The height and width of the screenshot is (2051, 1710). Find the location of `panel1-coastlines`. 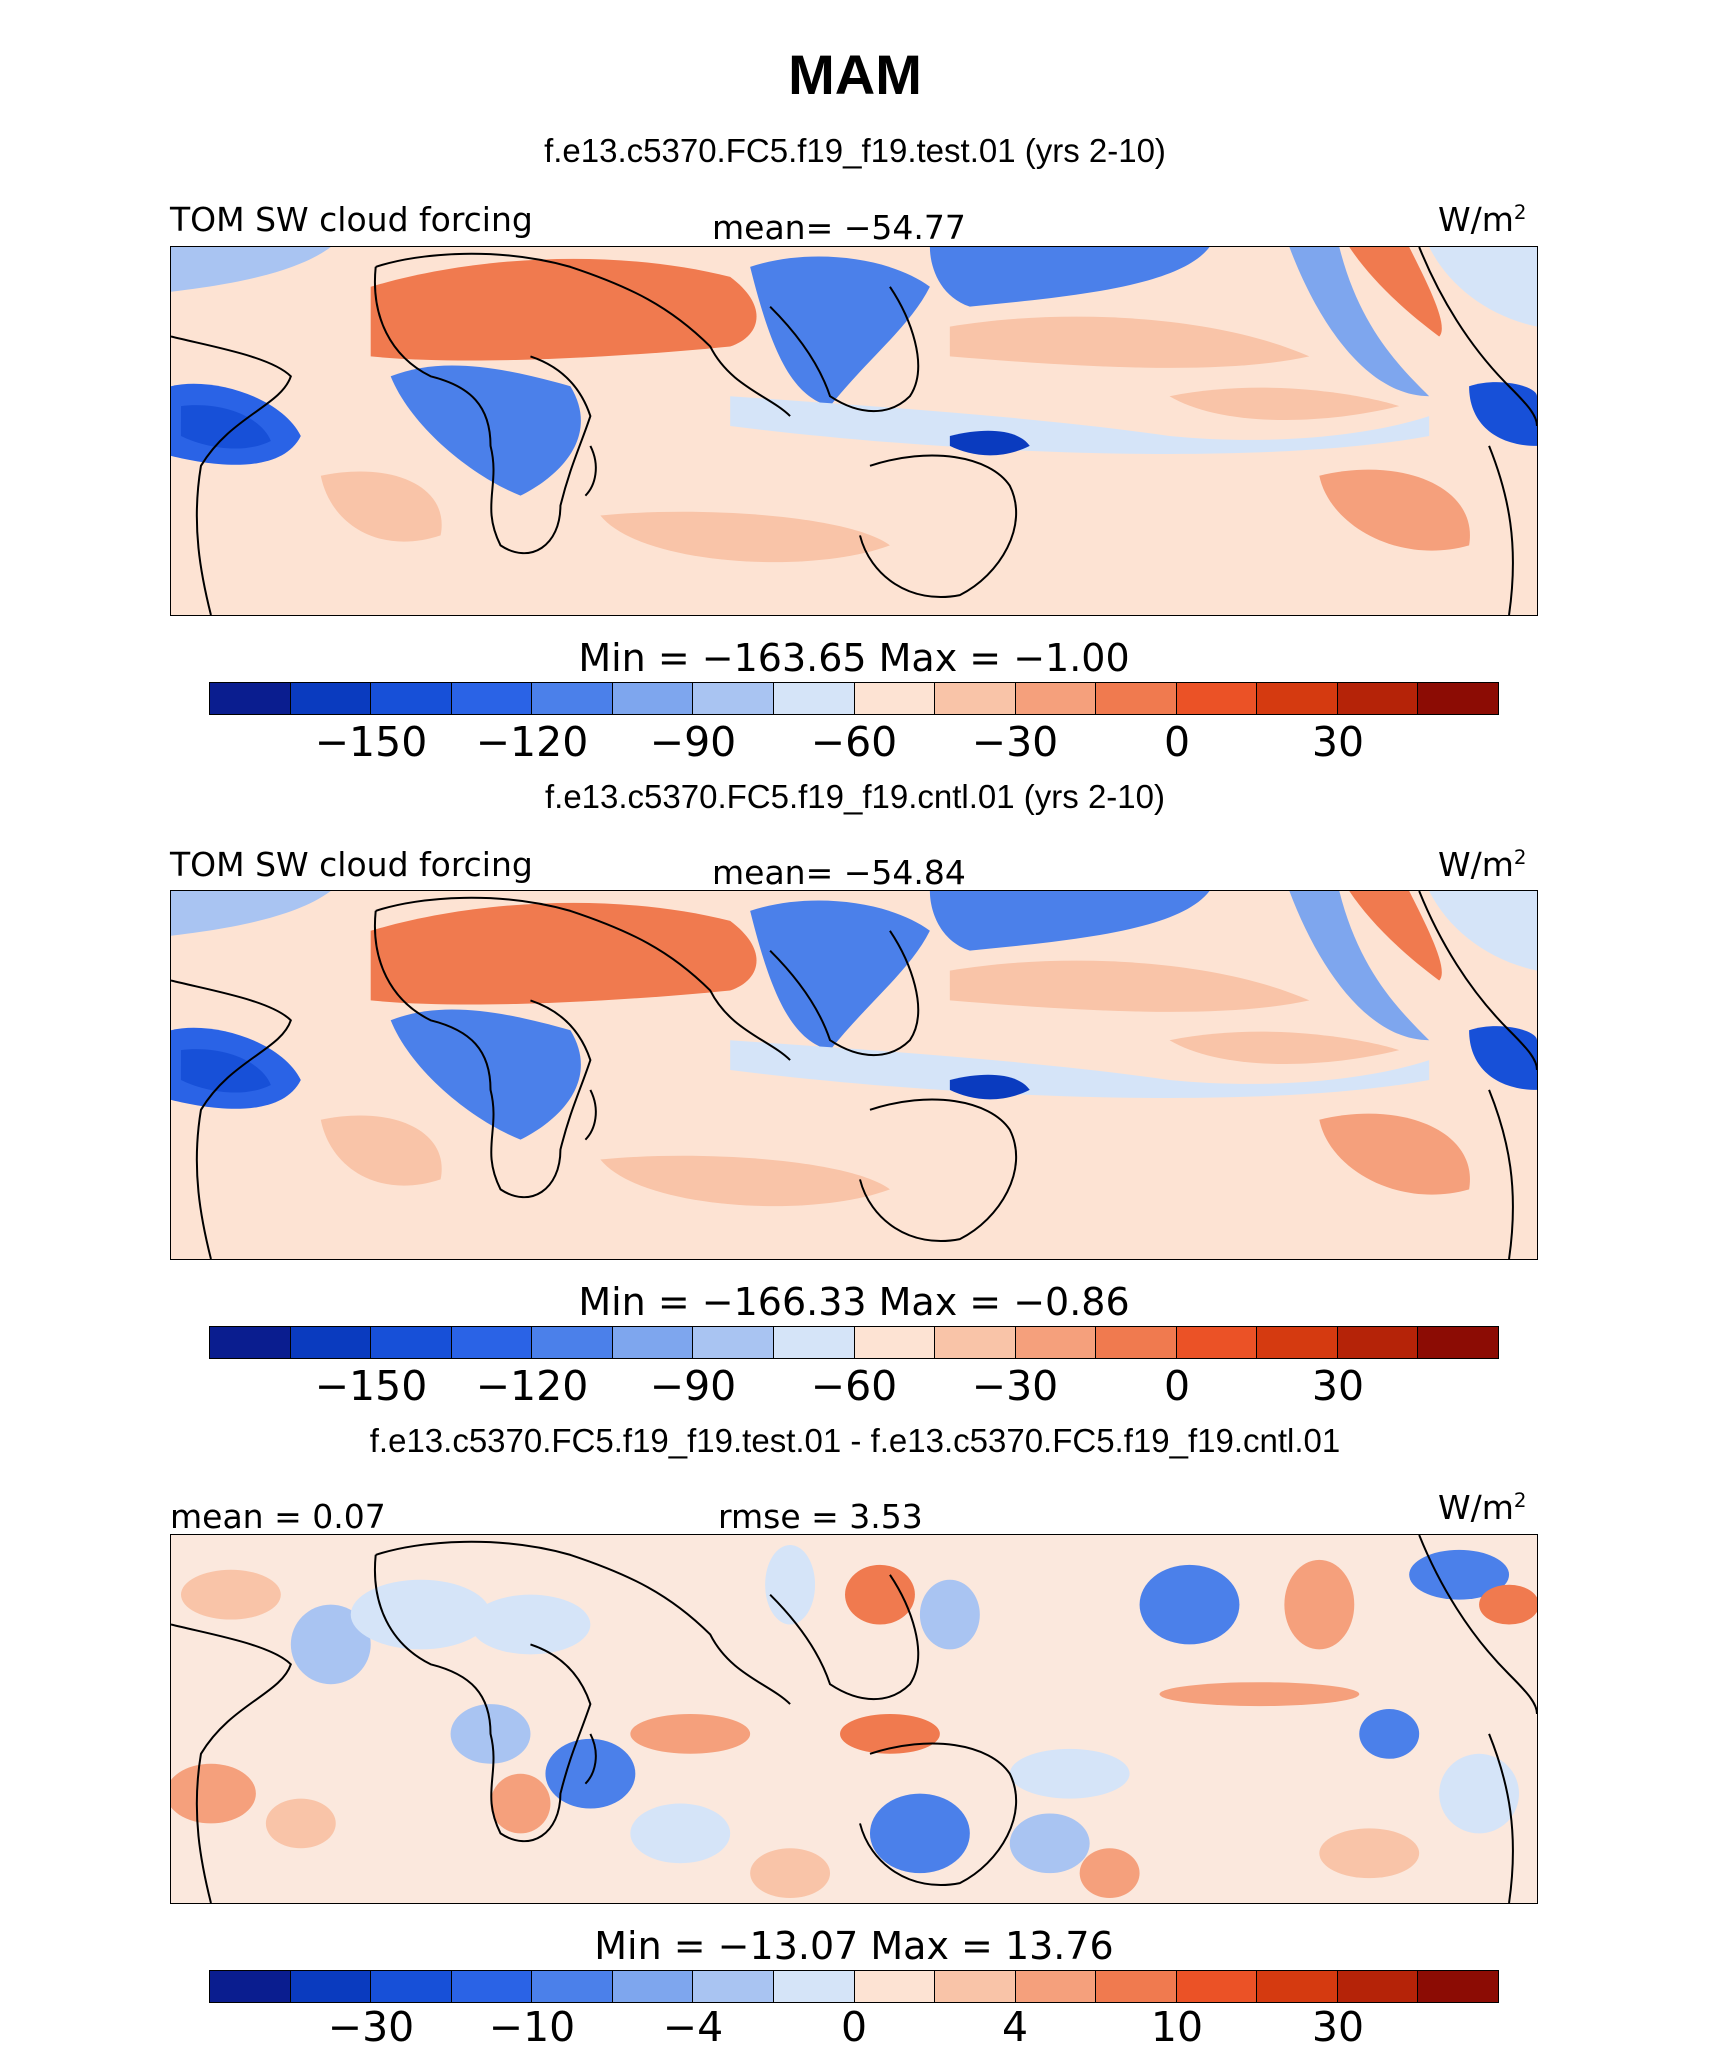

panel1-coastlines is located at coordinates (854, 431).